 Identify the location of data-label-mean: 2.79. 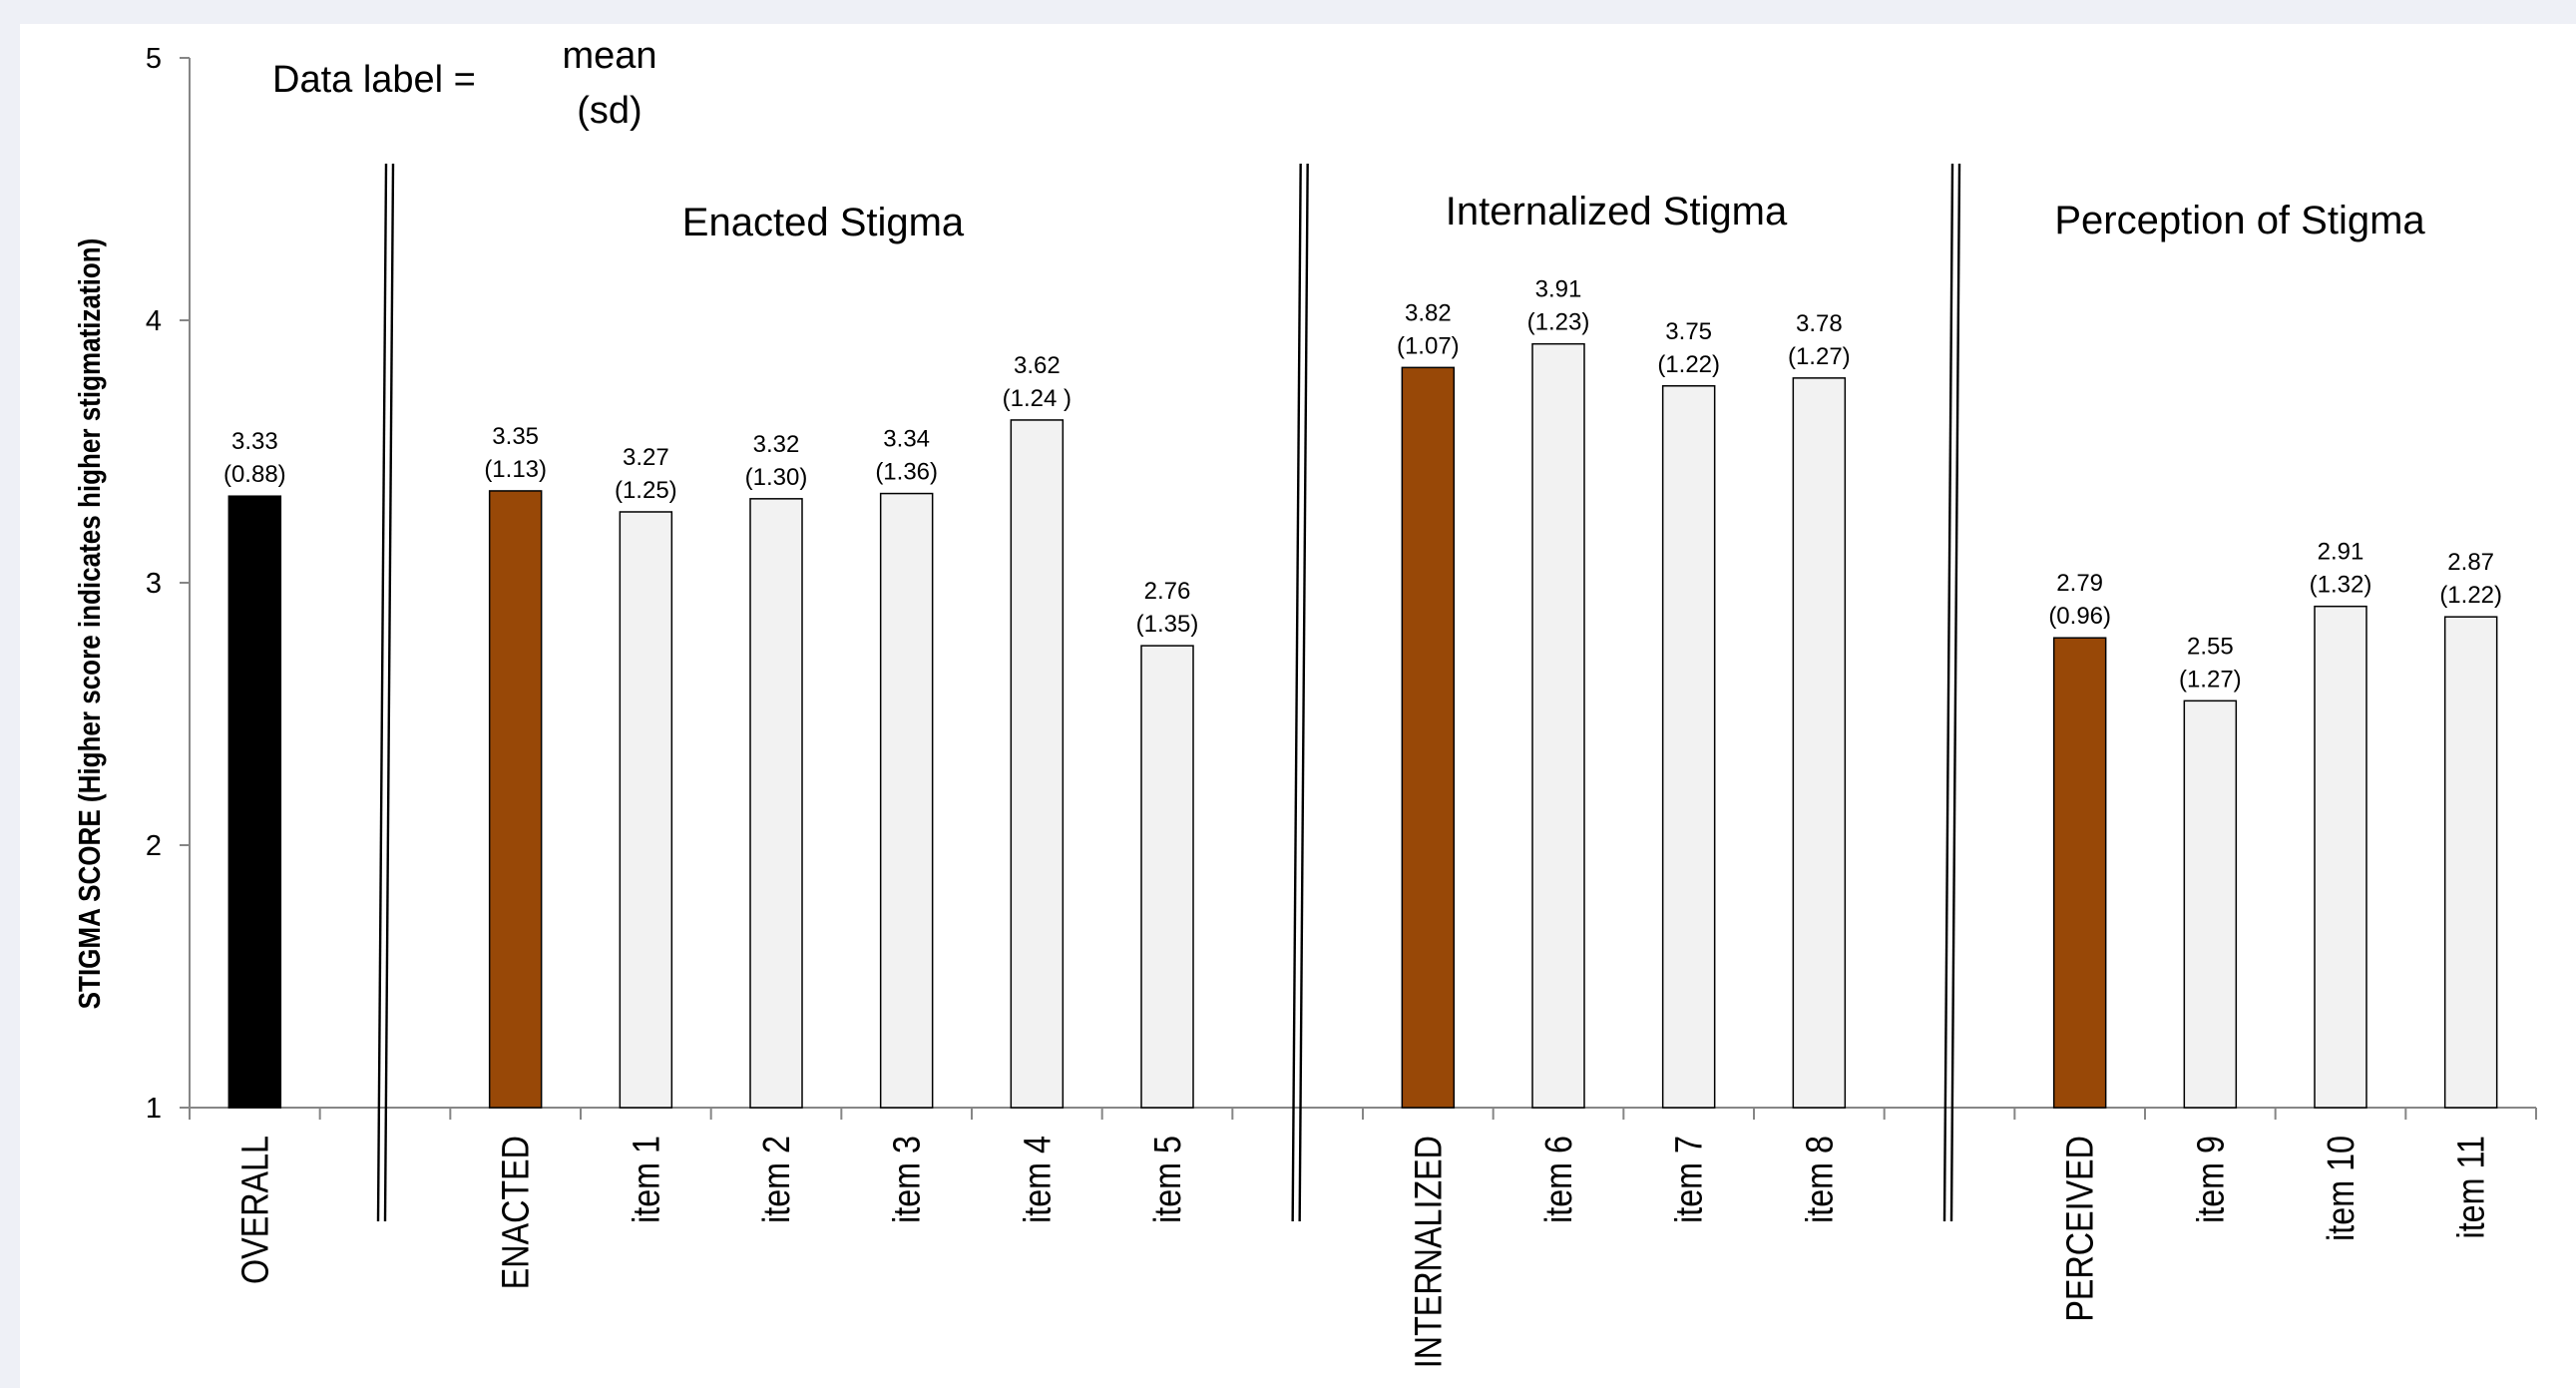
(2079, 583).